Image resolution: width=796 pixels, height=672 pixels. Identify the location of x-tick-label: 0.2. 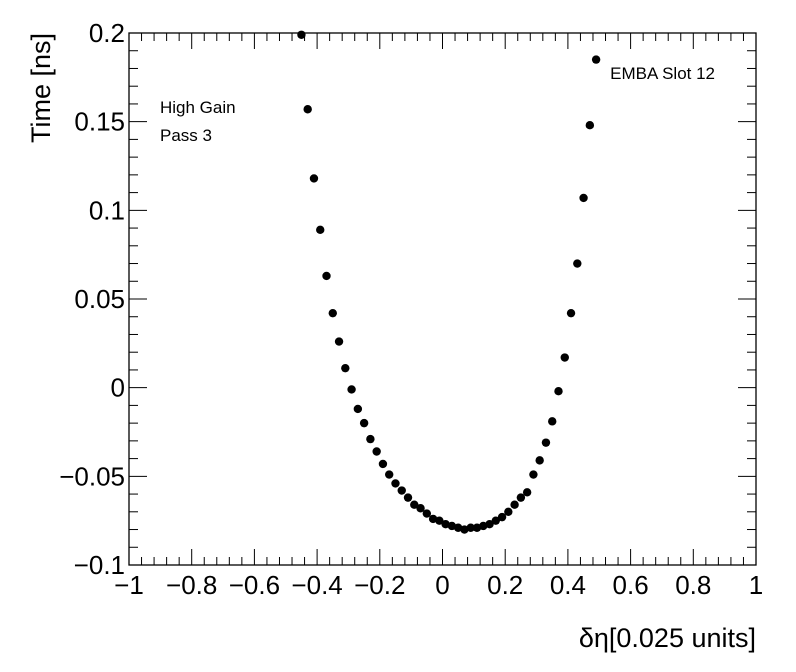
(505, 585).